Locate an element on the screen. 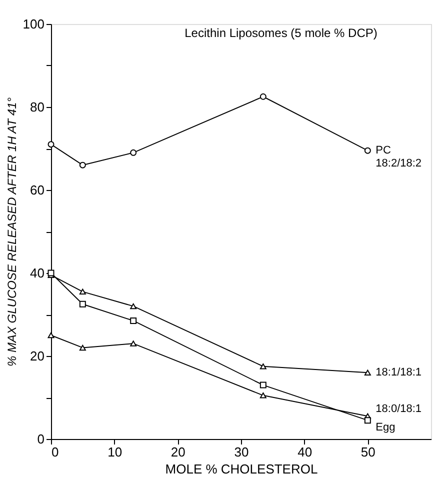 This screenshot has width=446, height=479. y-tick-label: 0 is located at coordinates (40, 439).